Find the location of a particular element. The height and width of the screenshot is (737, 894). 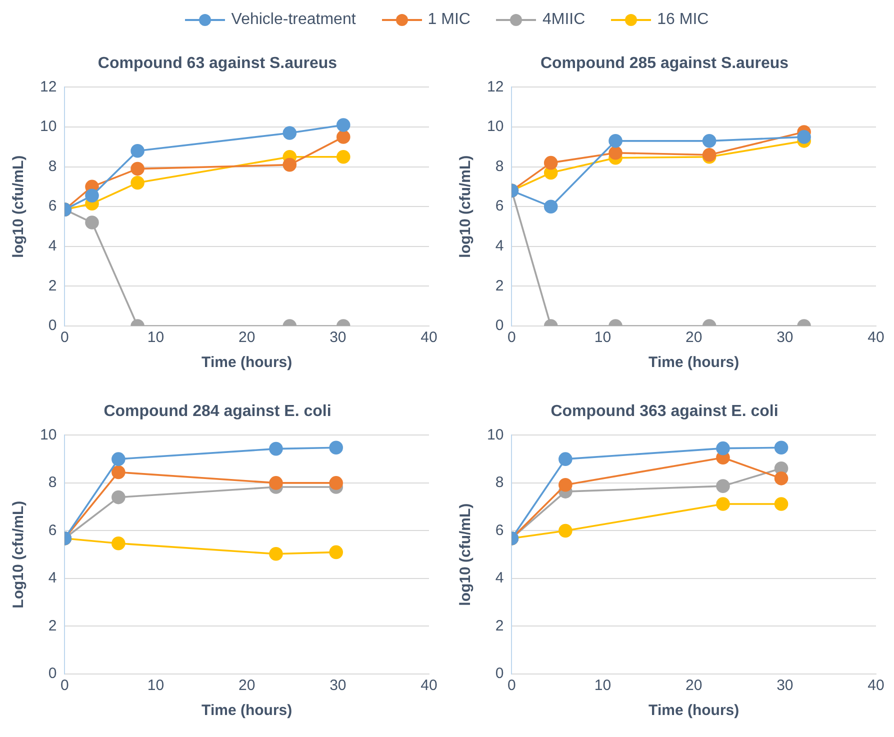

chart-title: Compound 284 against E. coli is located at coordinates (218, 411).